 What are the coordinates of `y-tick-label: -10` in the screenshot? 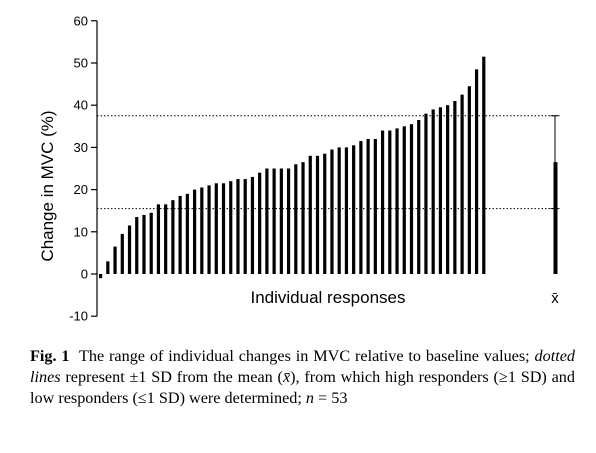 It's located at (78, 316).